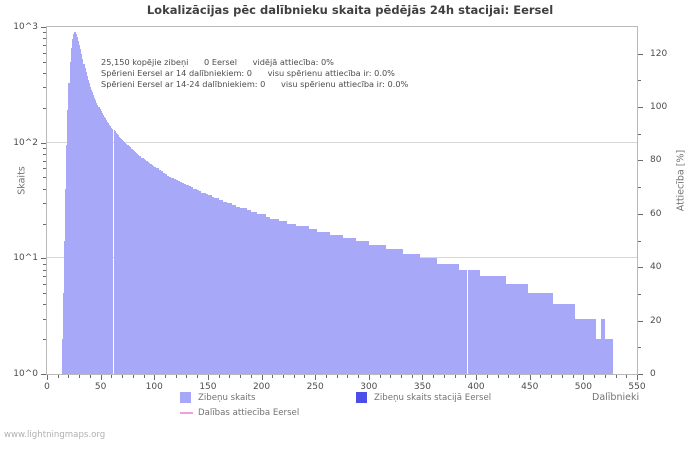 This screenshot has height=450, width=700. Describe the element at coordinates (659, 107) in the screenshot. I see `y-axis-right-tick-label: 100` at that location.